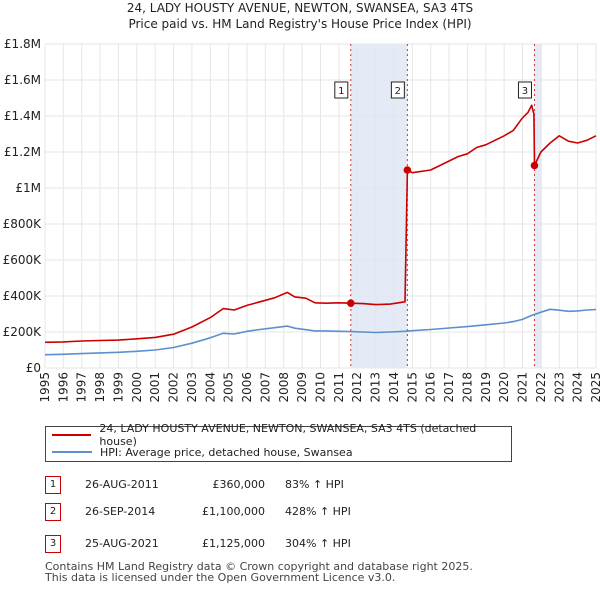 The height and width of the screenshot is (590, 600). I want to click on sale-label: 1, so click(341, 91).